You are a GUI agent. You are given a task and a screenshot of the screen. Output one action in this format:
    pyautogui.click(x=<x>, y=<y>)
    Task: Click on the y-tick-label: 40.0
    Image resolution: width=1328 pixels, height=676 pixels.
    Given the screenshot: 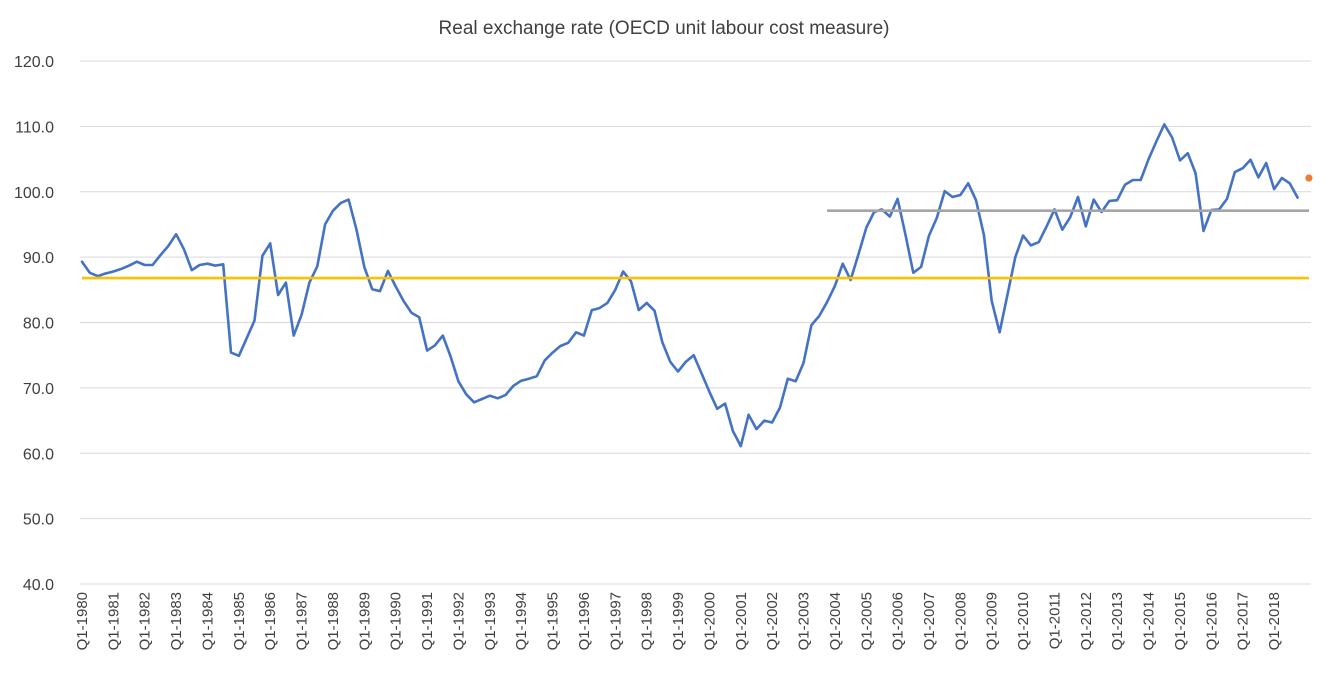 What is the action you would take?
    pyautogui.click(x=38, y=585)
    